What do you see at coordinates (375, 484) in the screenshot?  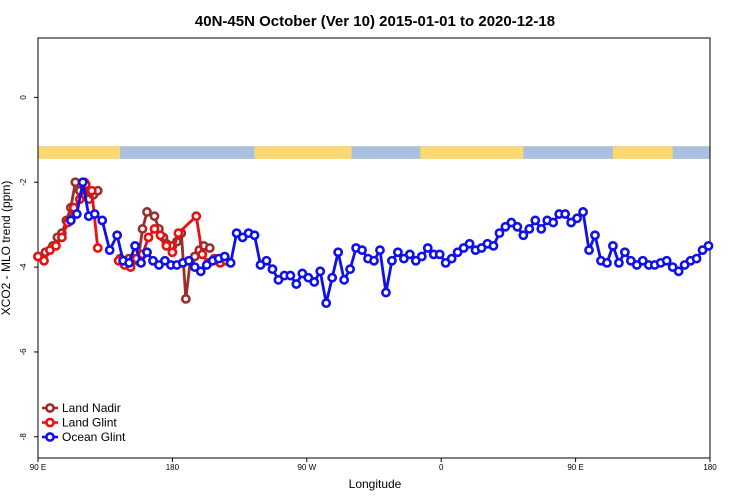 I see `x-axis-label: Longitude` at bounding box center [375, 484].